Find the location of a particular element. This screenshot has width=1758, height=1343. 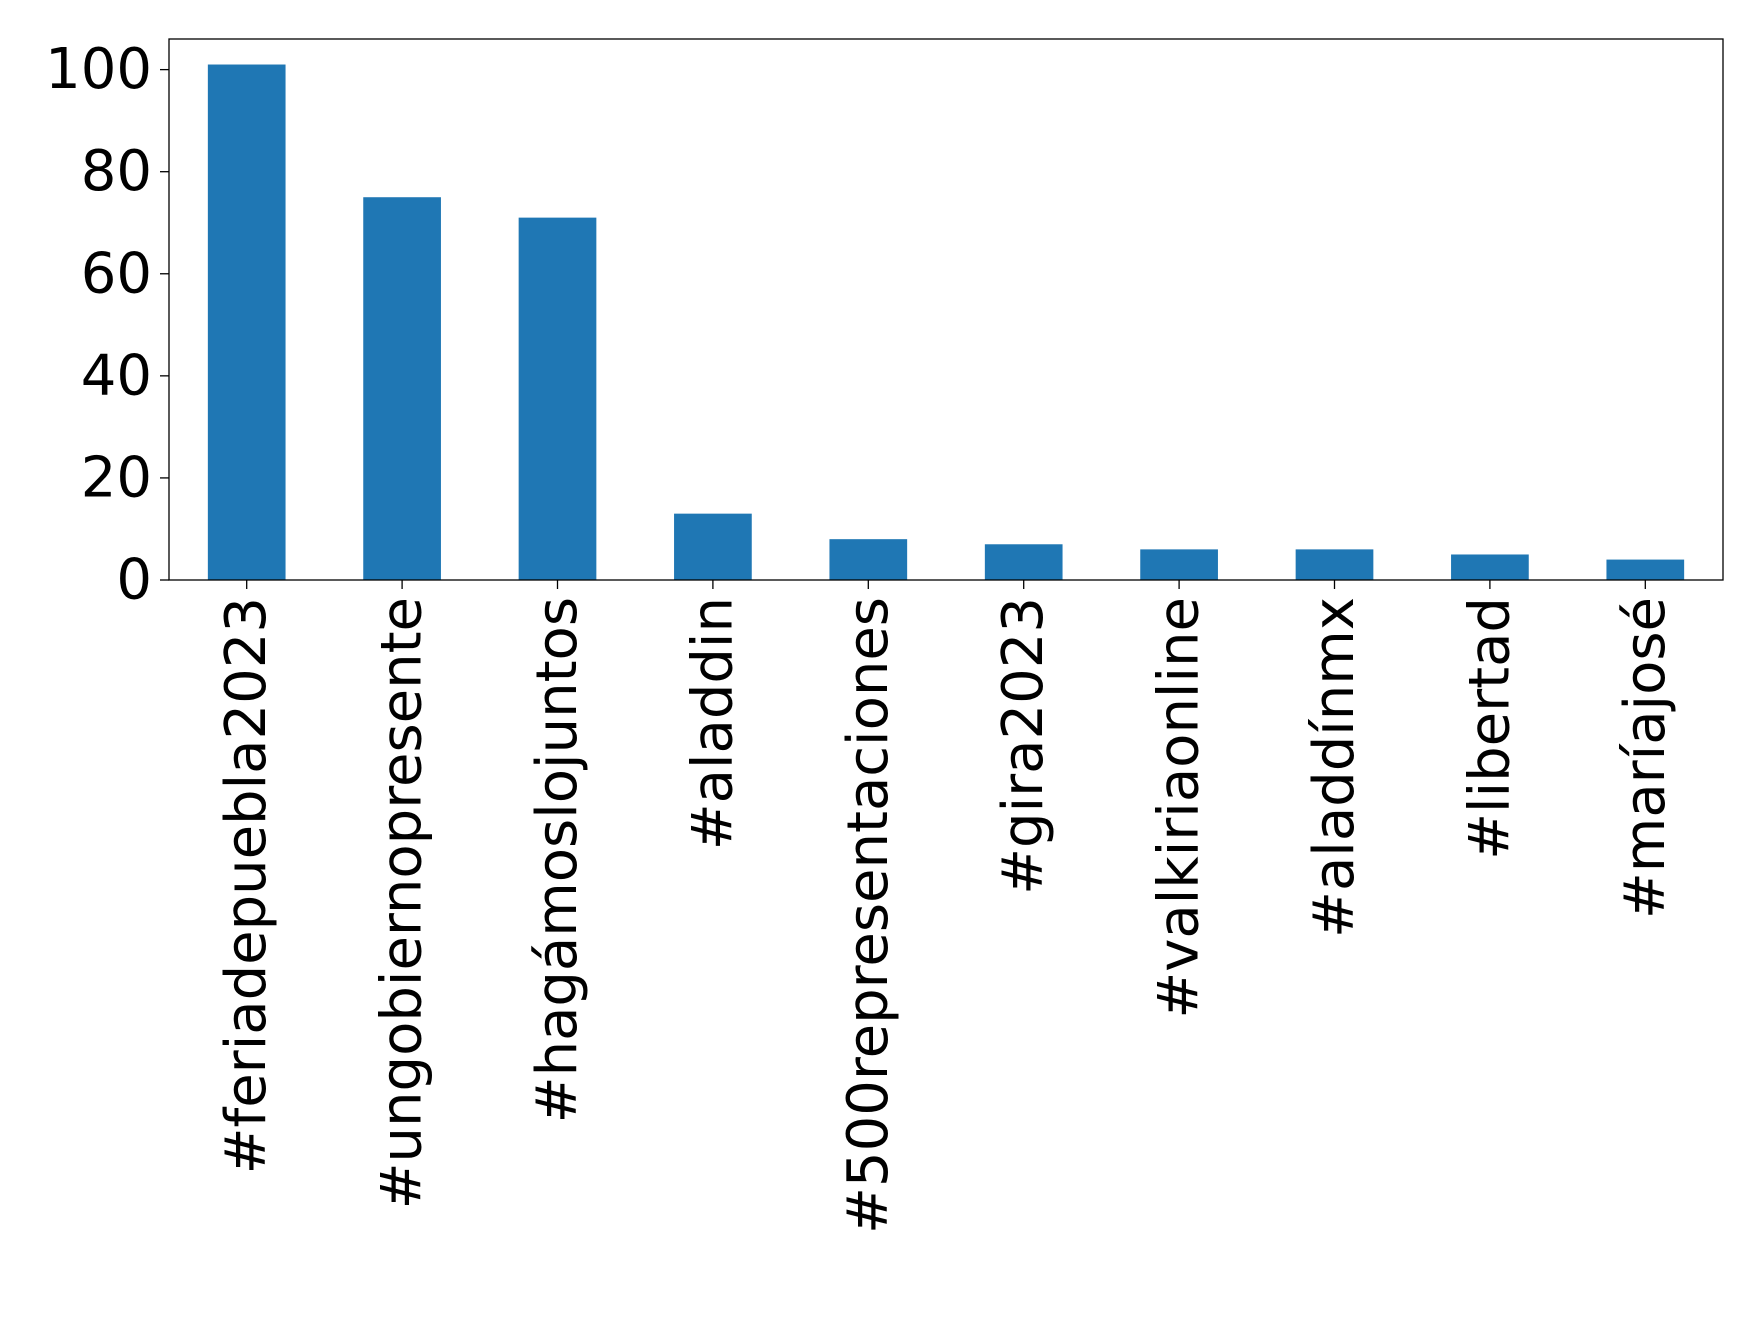

x-tick-label: #maríajosé is located at coordinates (1645, 758).